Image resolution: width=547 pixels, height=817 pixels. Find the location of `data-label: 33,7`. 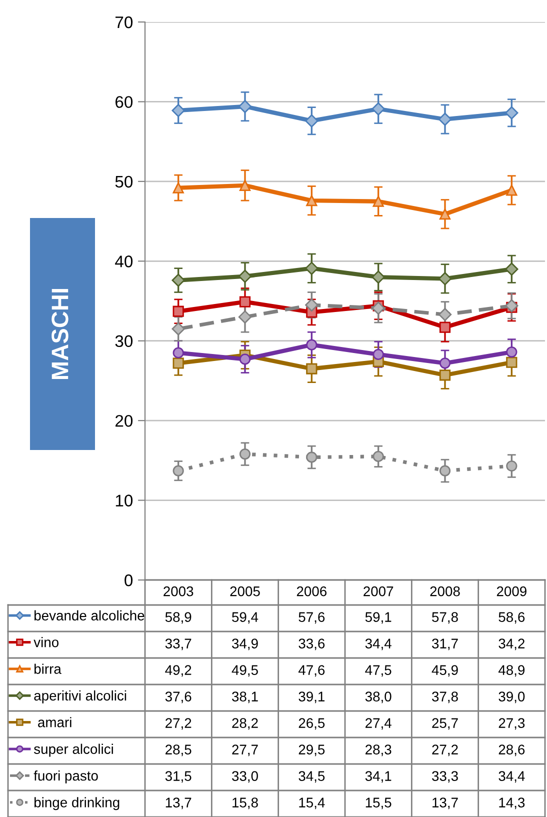

data-label: 33,7 is located at coordinates (178, 644).